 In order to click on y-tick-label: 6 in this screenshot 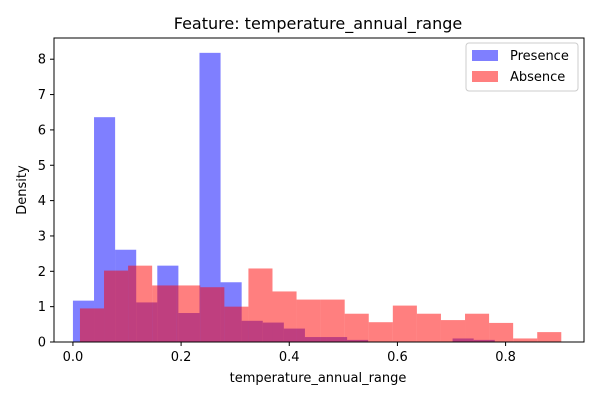, I will do `click(42, 130)`.